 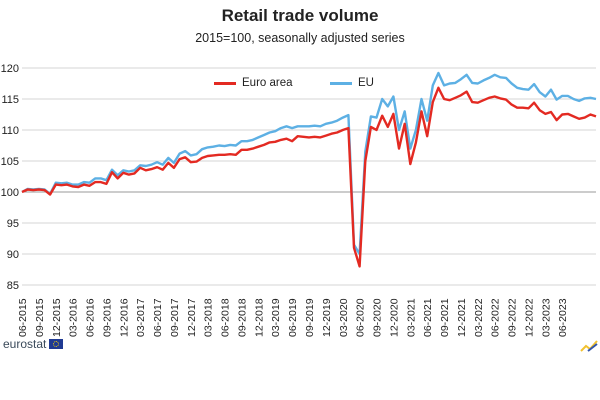 I want to click on legend-label-euro-area: Euro area, so click(x=267, y=83).